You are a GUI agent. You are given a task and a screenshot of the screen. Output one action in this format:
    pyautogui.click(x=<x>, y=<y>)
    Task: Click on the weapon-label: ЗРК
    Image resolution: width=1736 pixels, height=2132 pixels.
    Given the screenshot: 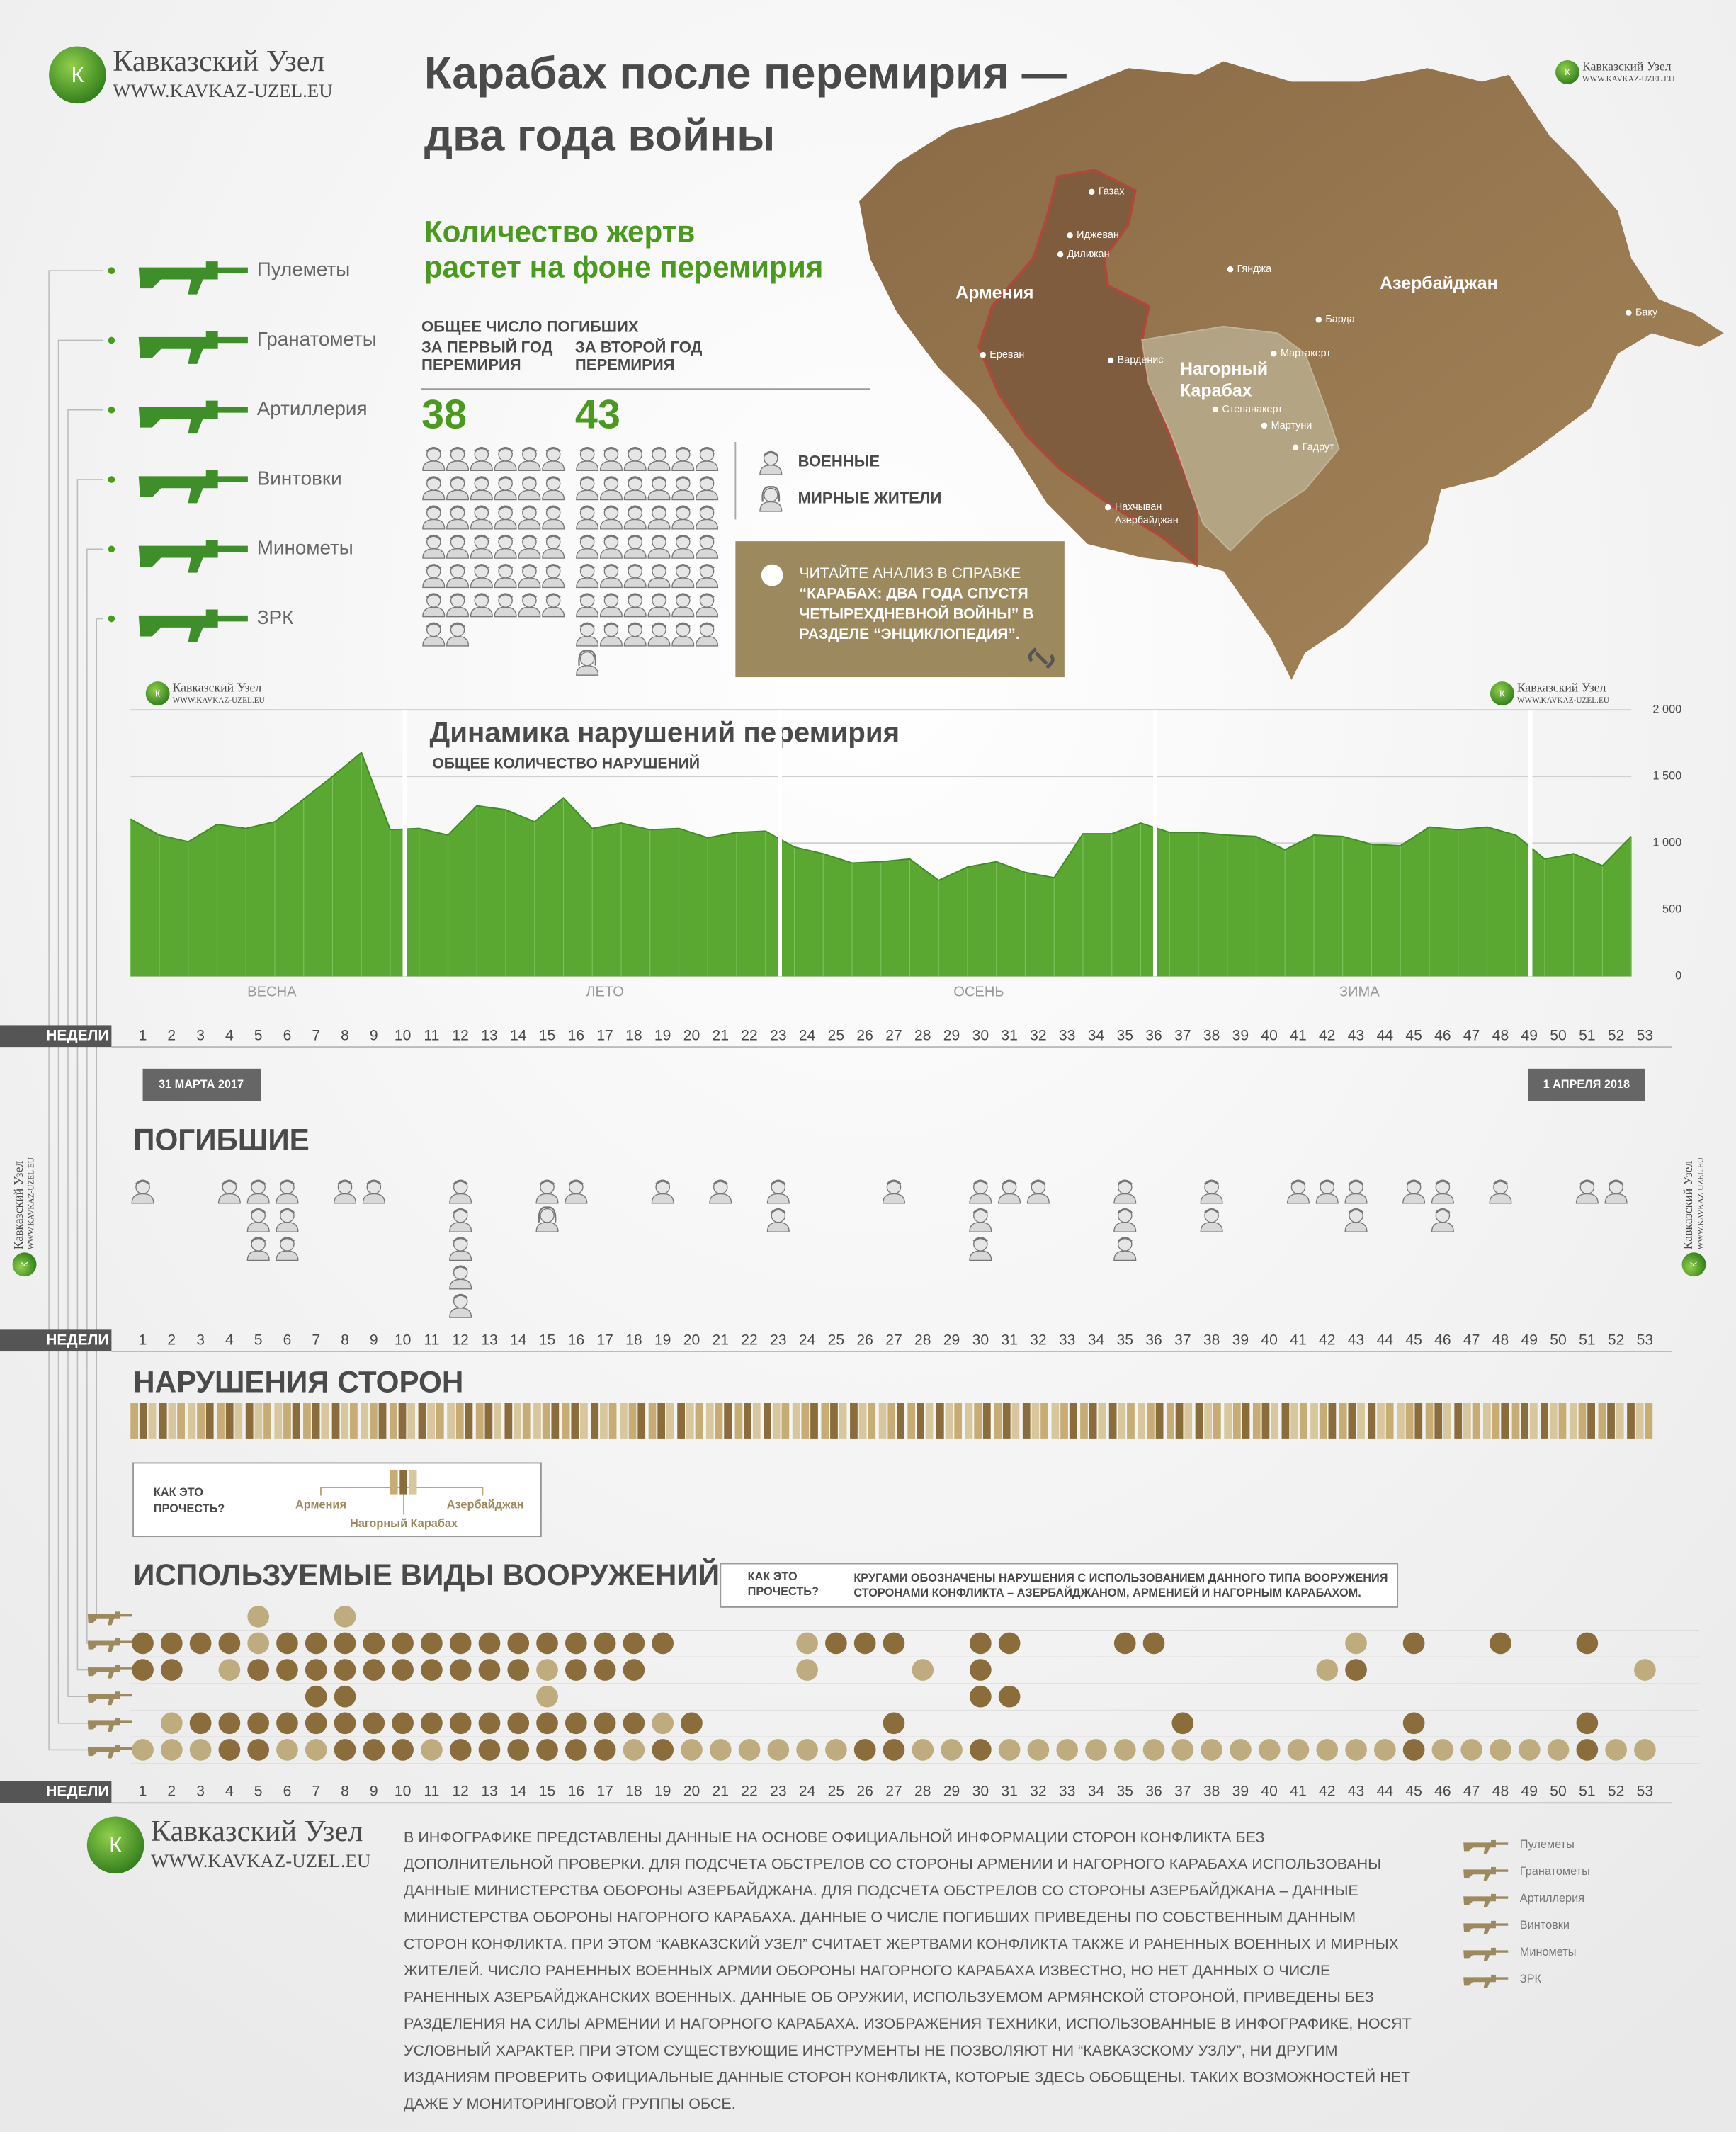 What is the action you would take?
    pyautogui.click(x=275, y=617)
    